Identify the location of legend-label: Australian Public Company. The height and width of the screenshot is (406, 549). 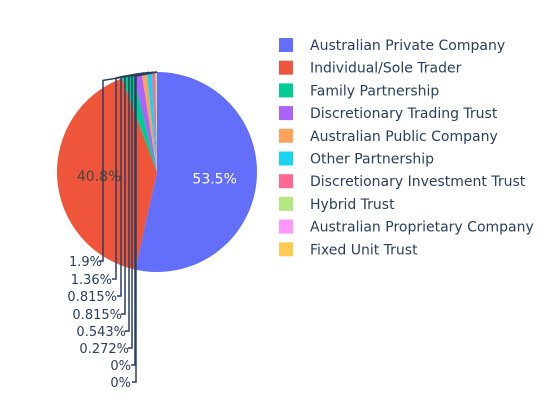
(404, 137).